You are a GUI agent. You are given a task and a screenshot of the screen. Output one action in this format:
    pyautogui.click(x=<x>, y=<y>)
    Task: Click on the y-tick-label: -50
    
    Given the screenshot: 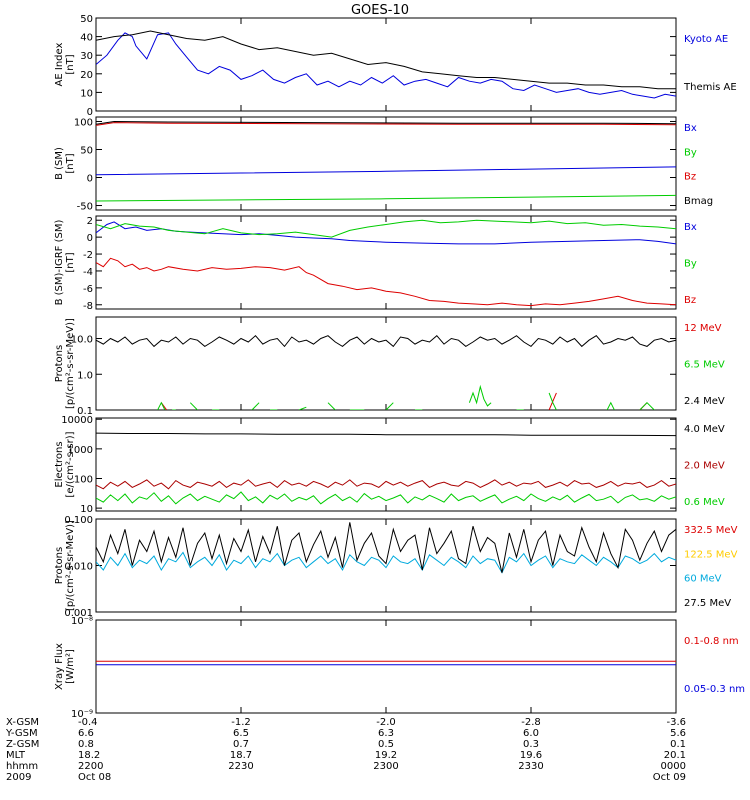 What is the action you would take?
    pyautogui.click(x=85, y=207)
    